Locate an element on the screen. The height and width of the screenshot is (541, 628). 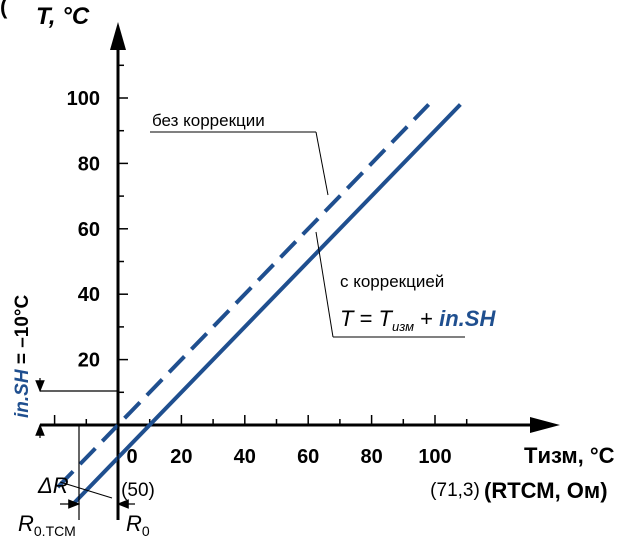
x-axis-label-main: Tизм, °C is located at coordinates (569, 455).